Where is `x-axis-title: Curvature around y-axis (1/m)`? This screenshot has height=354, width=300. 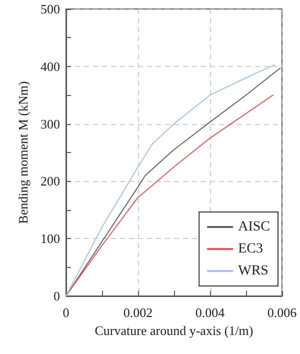
x-axis-title: Curvature around y-axis (1/m) is located at coordinates (174, 330).